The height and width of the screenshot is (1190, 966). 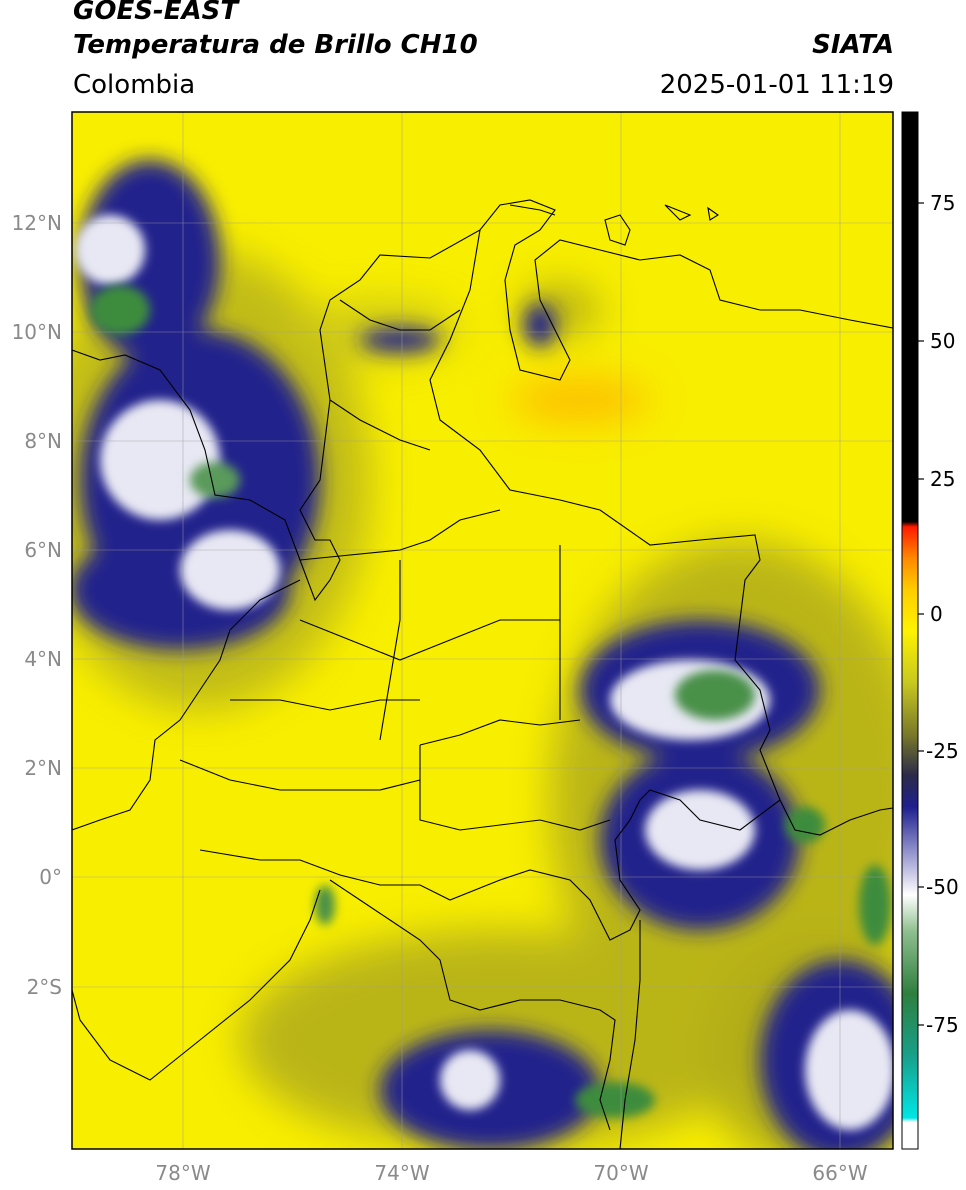 What do you see at coordinates (43, 659) in the screenshot?
I see `lat-label-4n: 4°N` at bounding box center [43, 659].